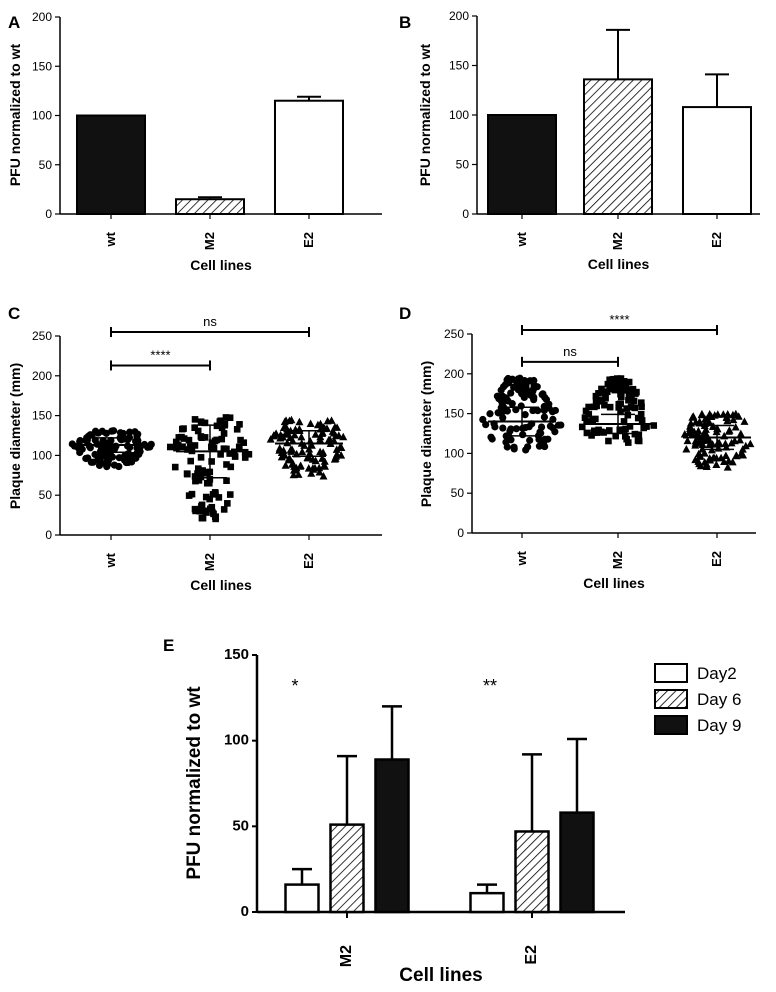 The height and width of the screenshot is (992, 776). I want to click on y-axis-label: PFU normalized to wt, so click(425, 114).